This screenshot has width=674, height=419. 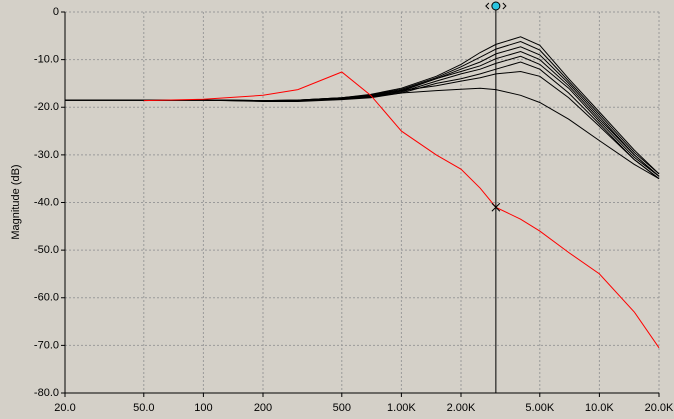 What do you see at coordinates (599, 408) in the screenshot?
I see `x-tick-label: 10.0K` at bounding box center [599, 408].